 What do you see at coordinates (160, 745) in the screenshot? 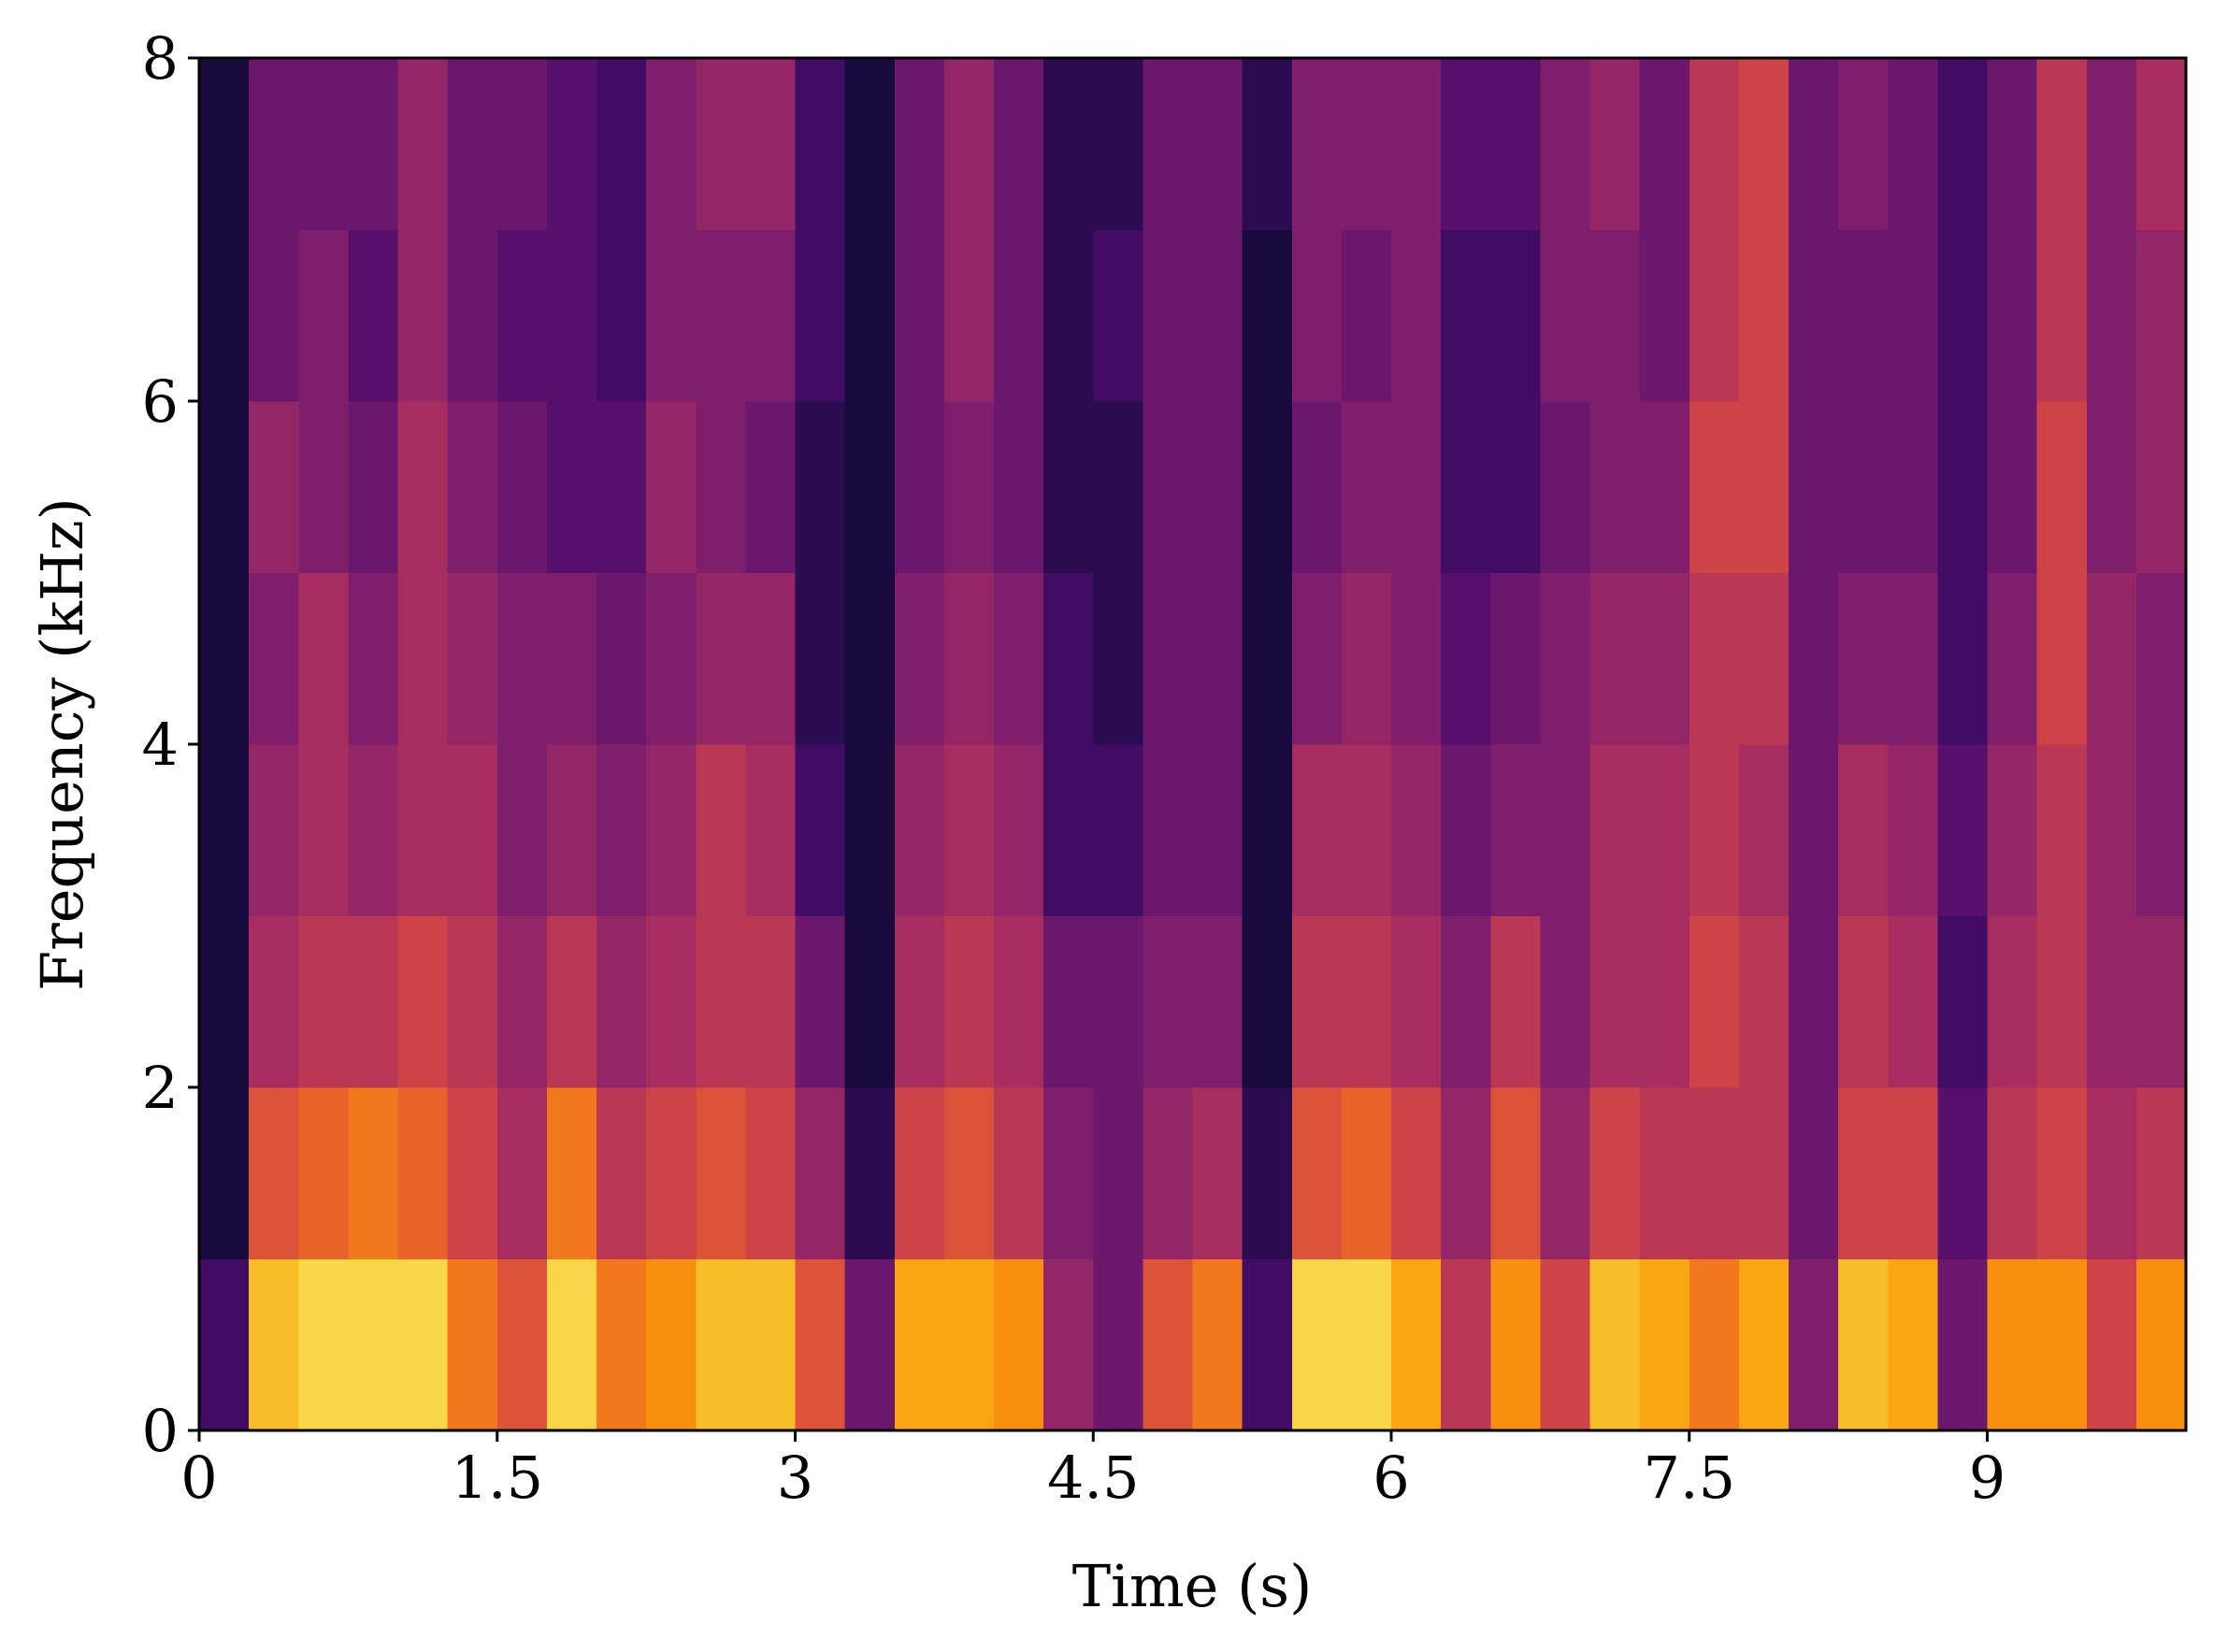
I see `y-tick-label: 4` at bounding box center [160, 745].